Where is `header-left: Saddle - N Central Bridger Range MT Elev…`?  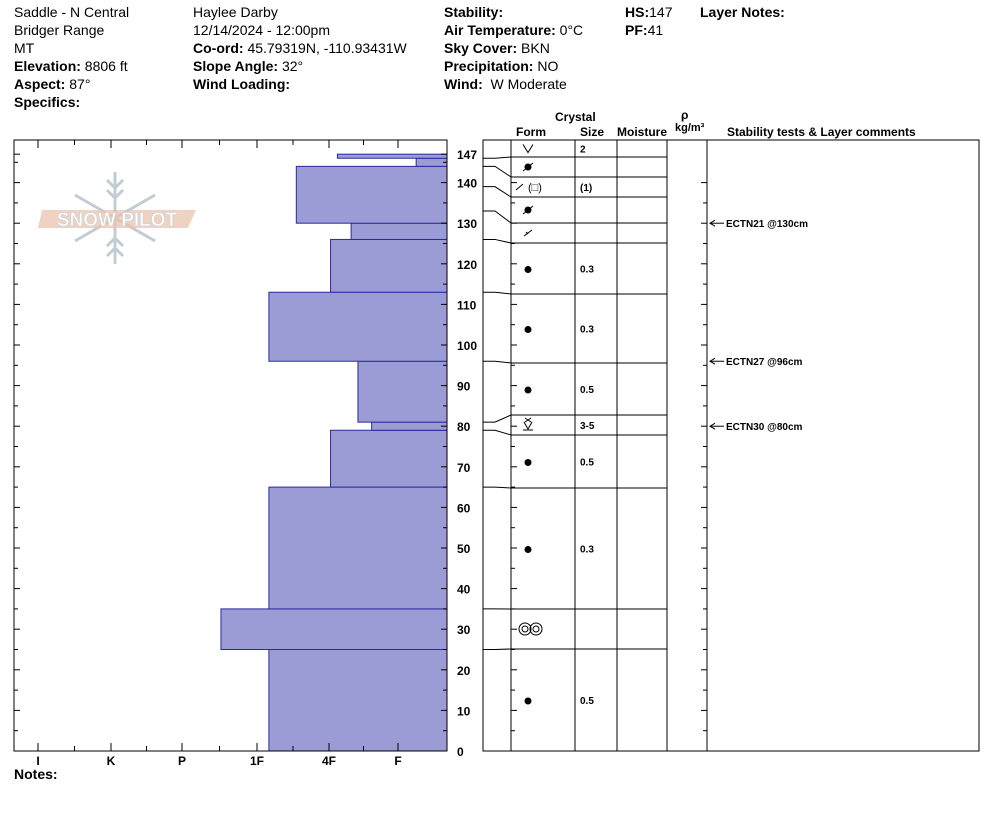
header-left: Saddle - N Central Bridger Range MT Elev… is located at coordinates (71, 57).